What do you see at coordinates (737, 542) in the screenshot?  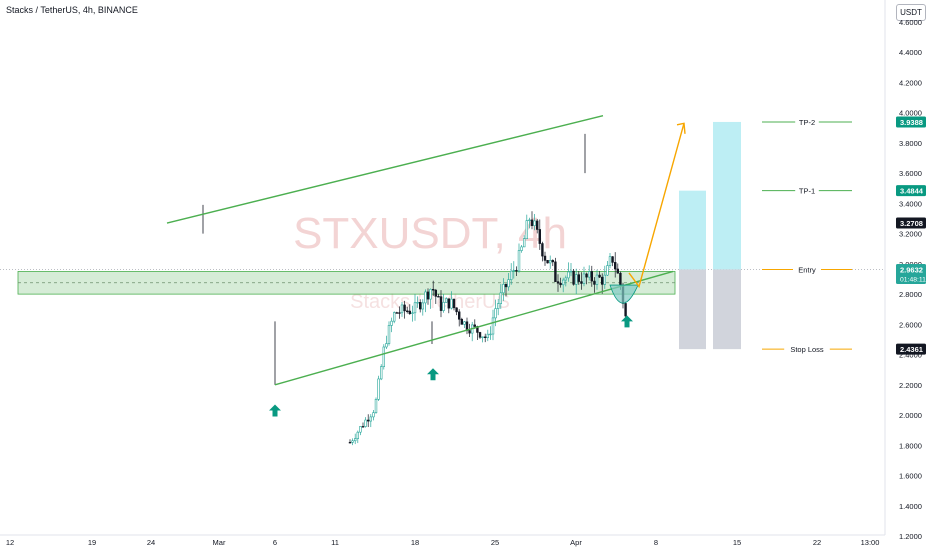 I see `x-tick-label: 15` at bounding box center [737, 542].